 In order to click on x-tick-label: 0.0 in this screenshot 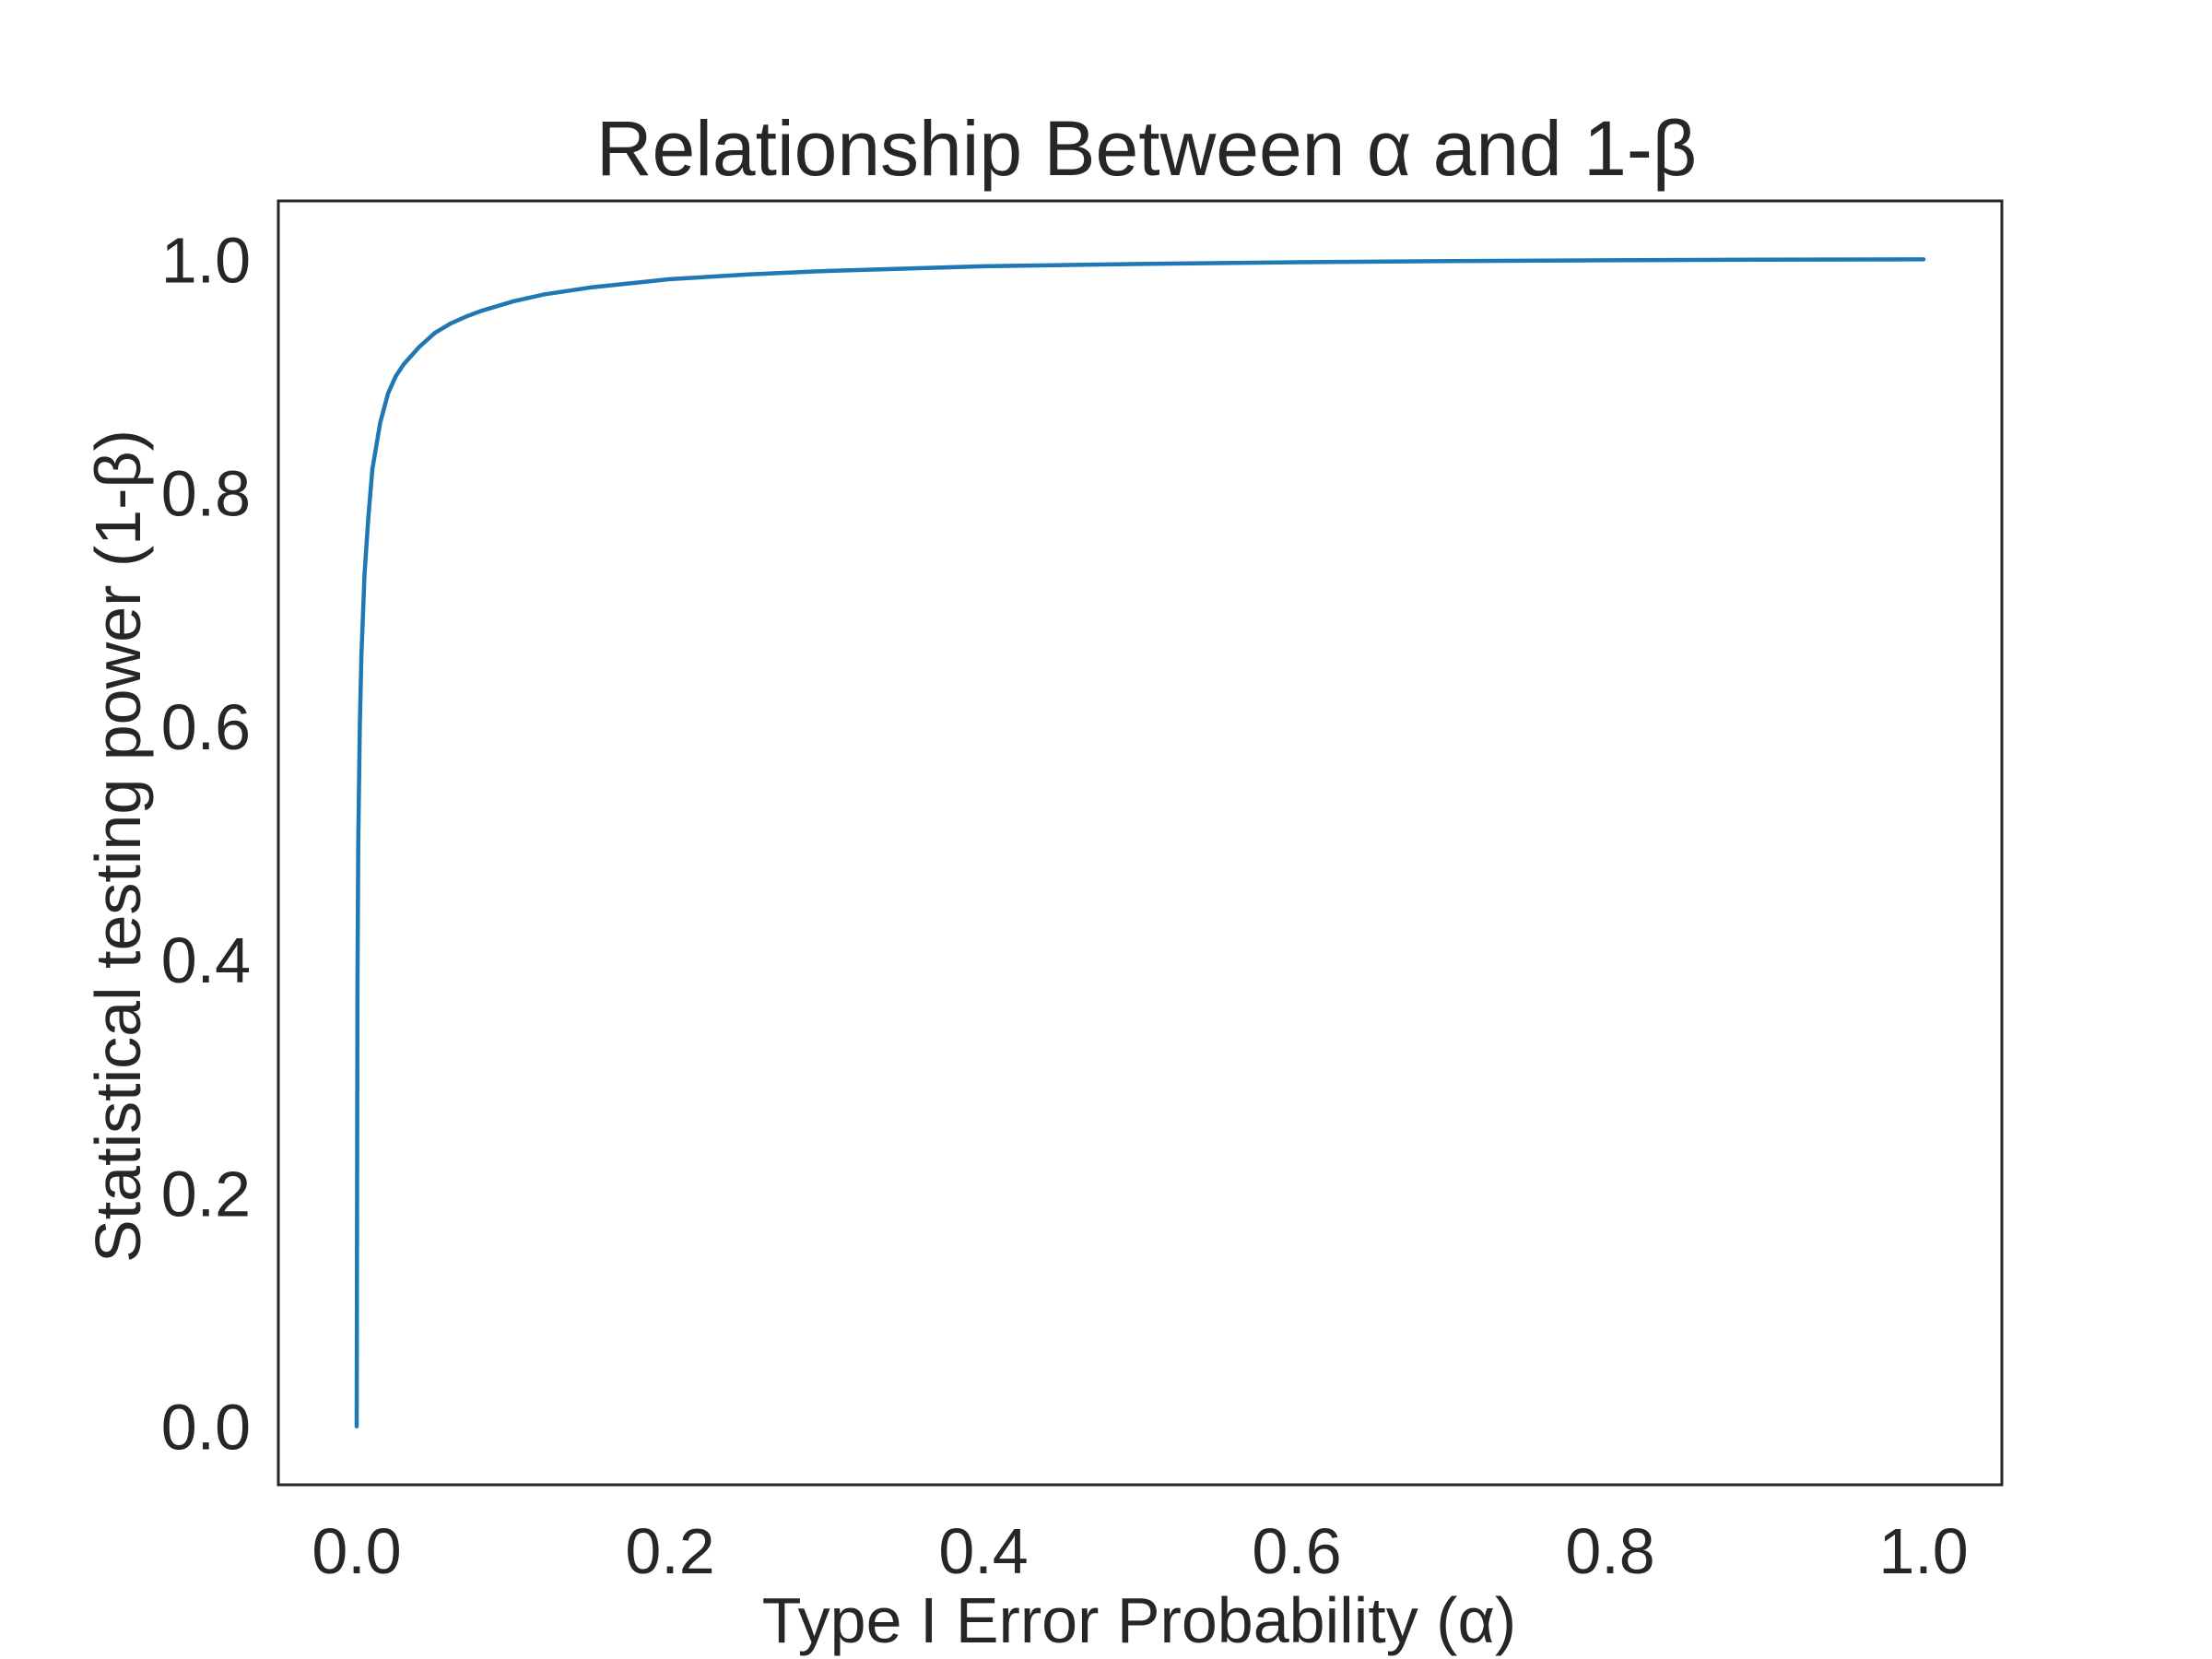, I will do `click(356, 1551)`.